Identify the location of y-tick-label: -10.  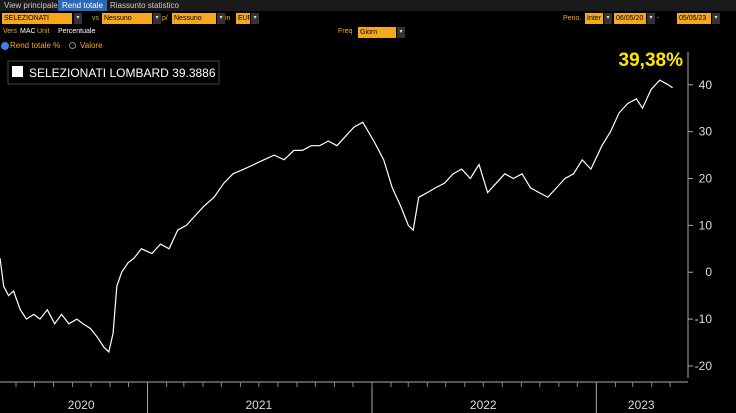
(704, 319).